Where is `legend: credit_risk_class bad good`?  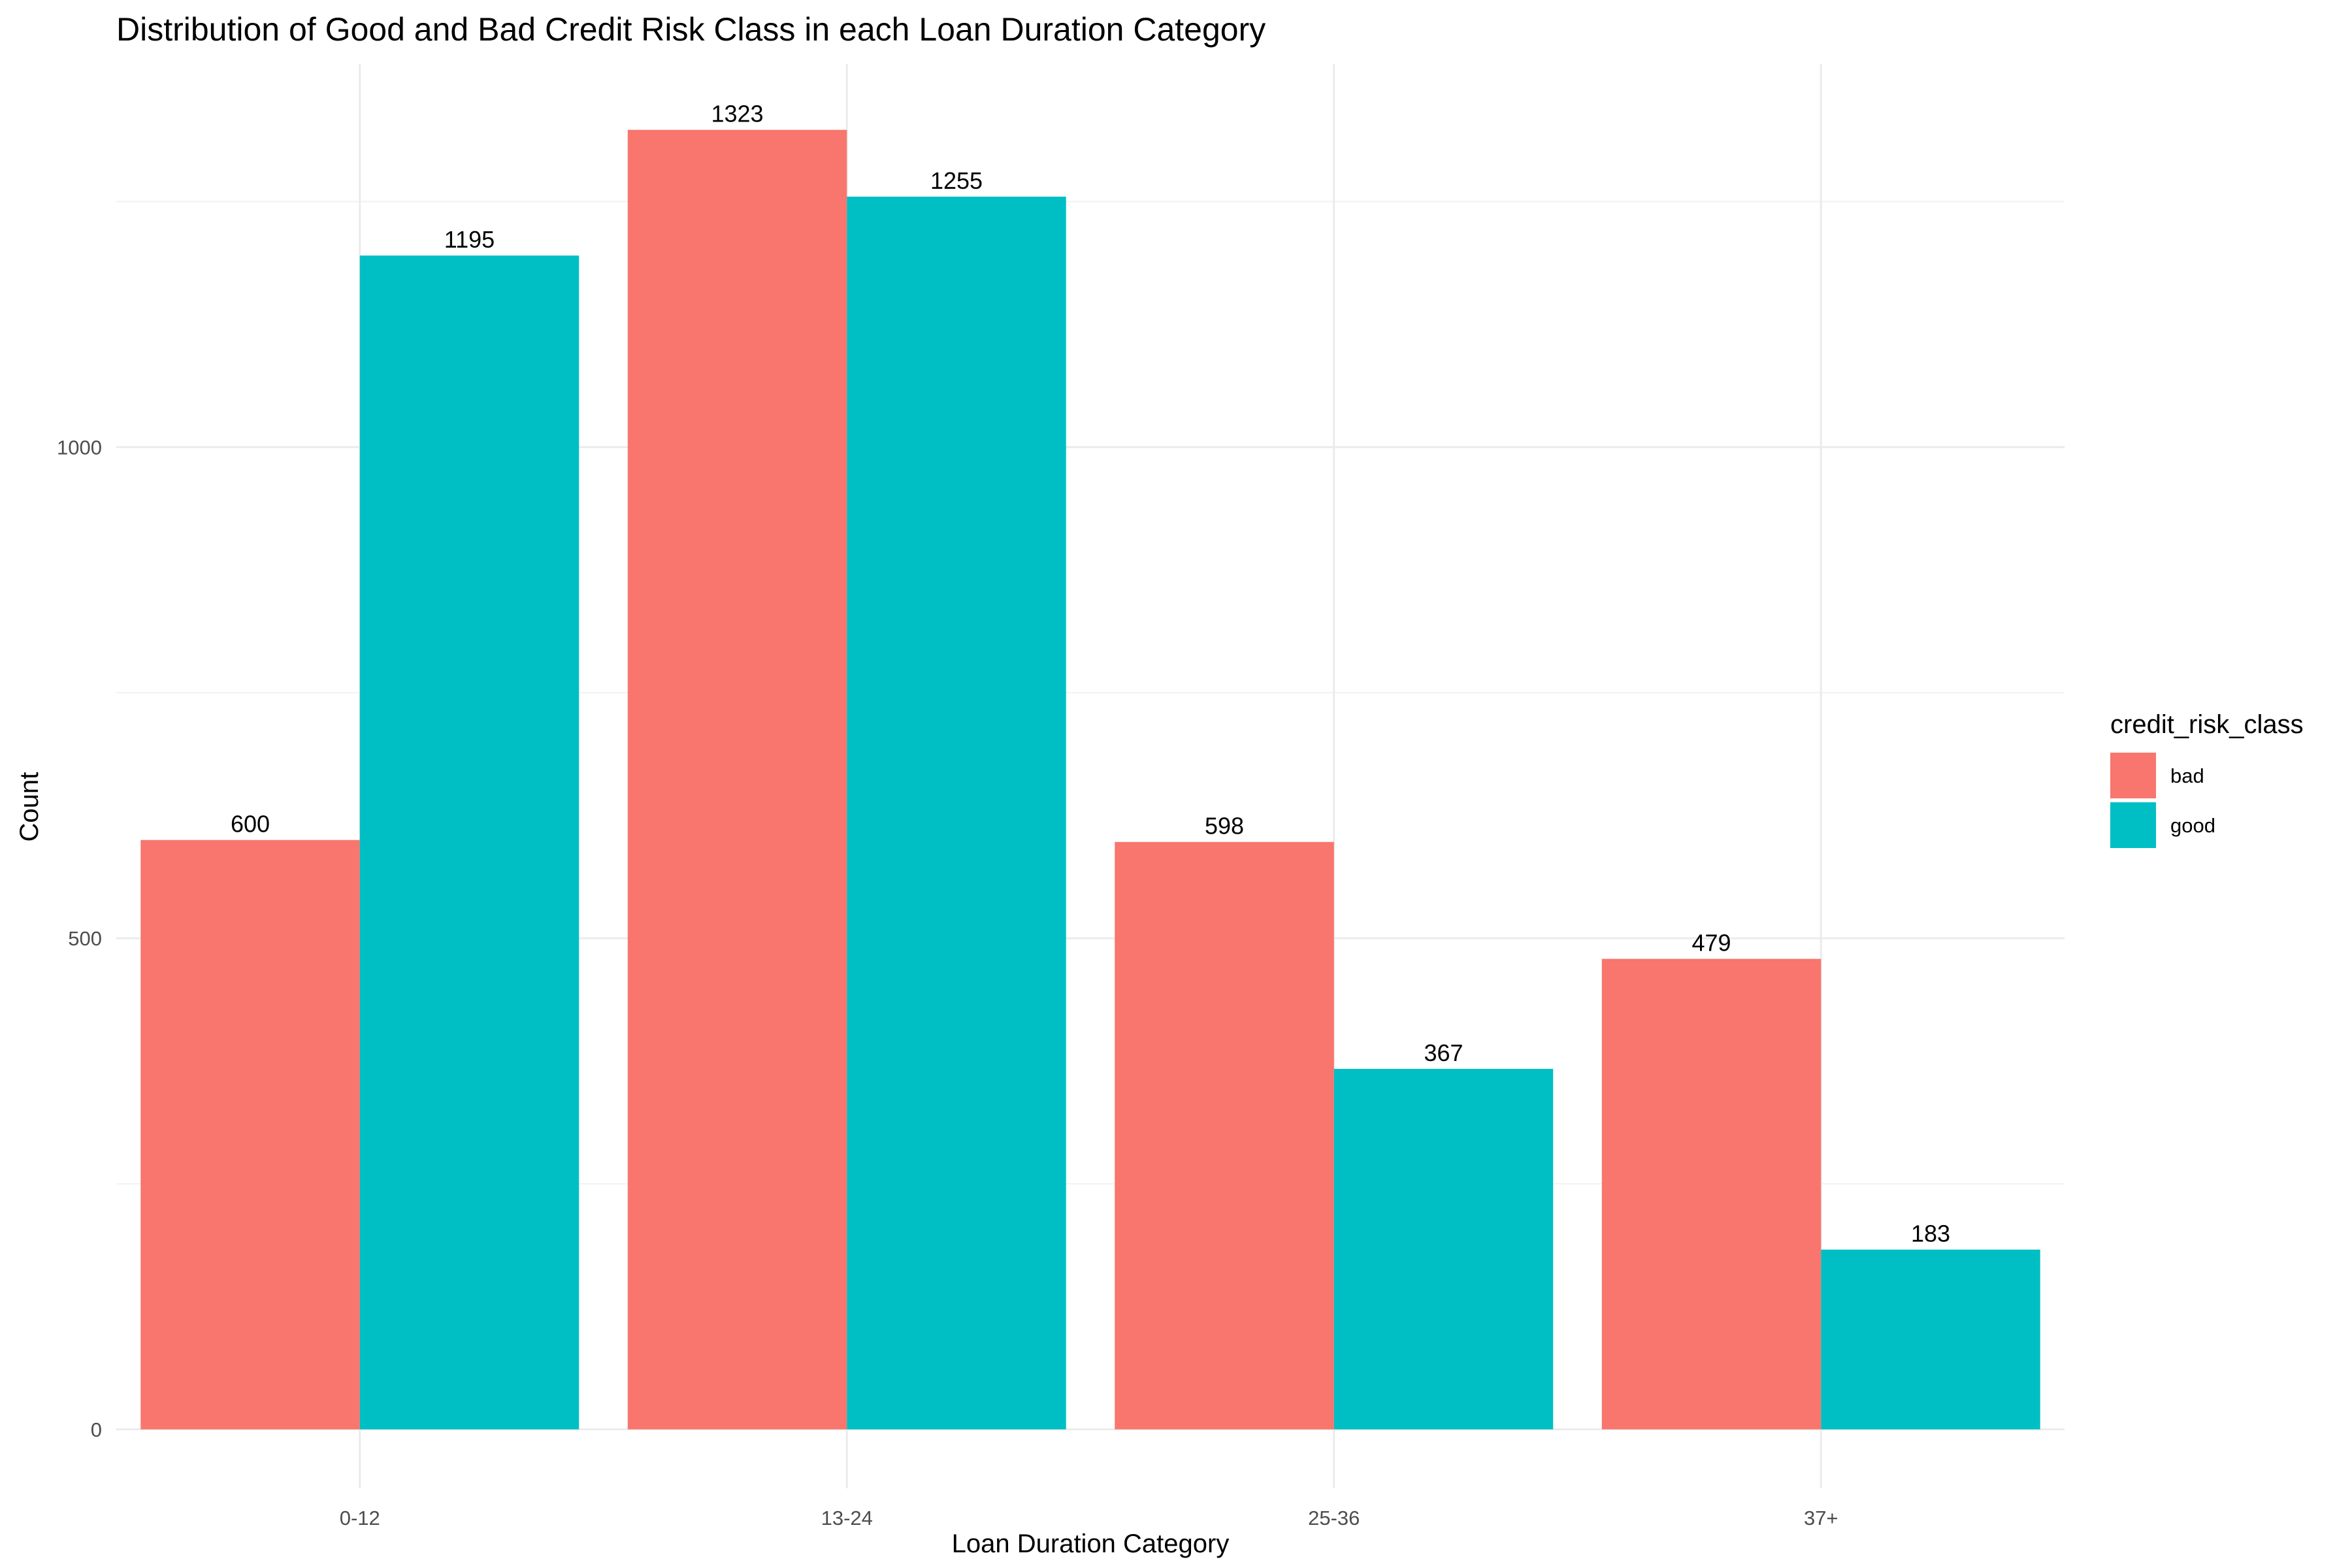
legend: credit_risk_class bad good is located at coordinates (2207, 779).